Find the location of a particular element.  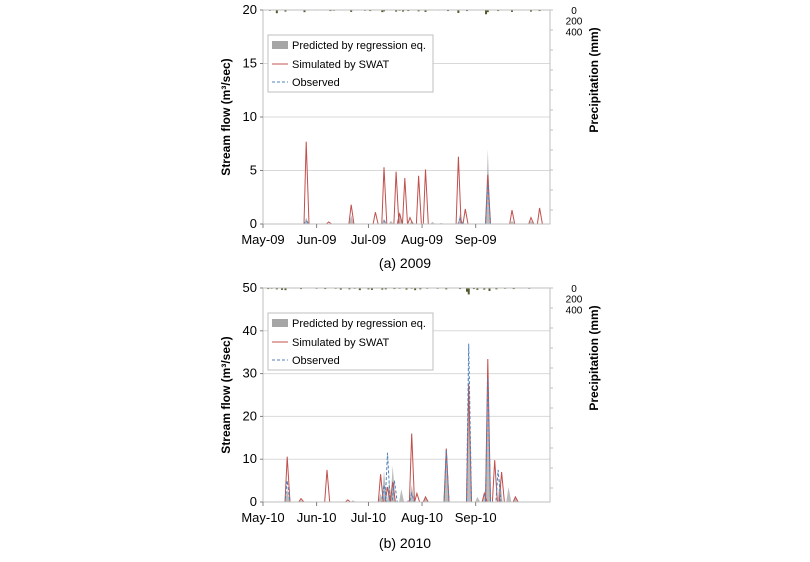

y-tick-label: 50 is located at coordinates (250, 287).